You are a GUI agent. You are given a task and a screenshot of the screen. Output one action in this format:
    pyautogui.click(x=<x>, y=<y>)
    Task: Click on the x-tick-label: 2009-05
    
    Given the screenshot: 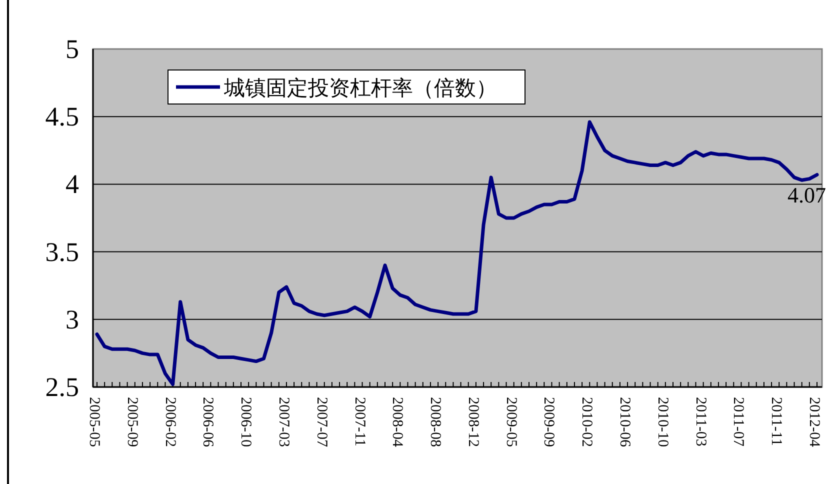 What is the action you would take?
    pyautogui.click(x=510, y=422)
    